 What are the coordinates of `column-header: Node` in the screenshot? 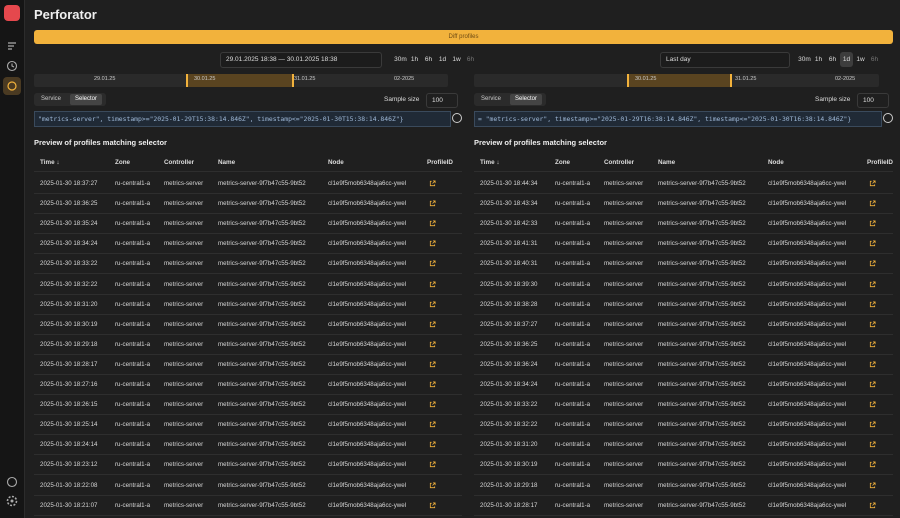 It's located at (336, 162).